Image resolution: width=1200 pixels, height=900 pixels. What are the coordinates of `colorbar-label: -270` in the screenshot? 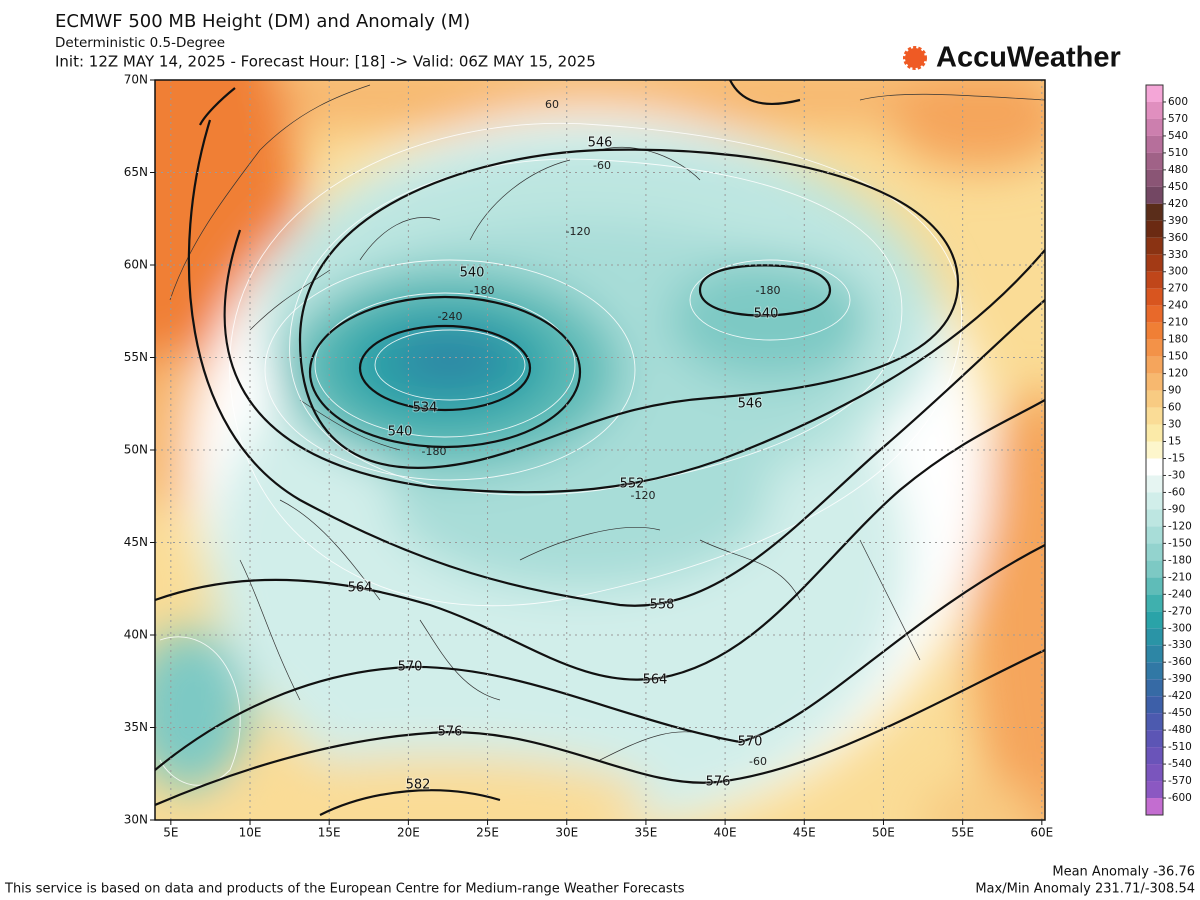 It's located at (1180, 611).